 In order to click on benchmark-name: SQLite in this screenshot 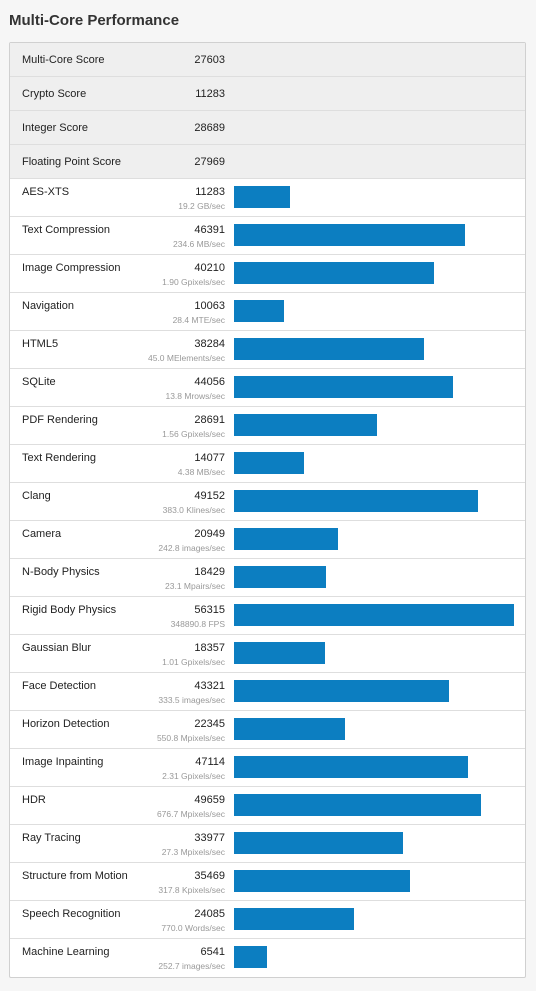, I will do `click(39, 382)`.